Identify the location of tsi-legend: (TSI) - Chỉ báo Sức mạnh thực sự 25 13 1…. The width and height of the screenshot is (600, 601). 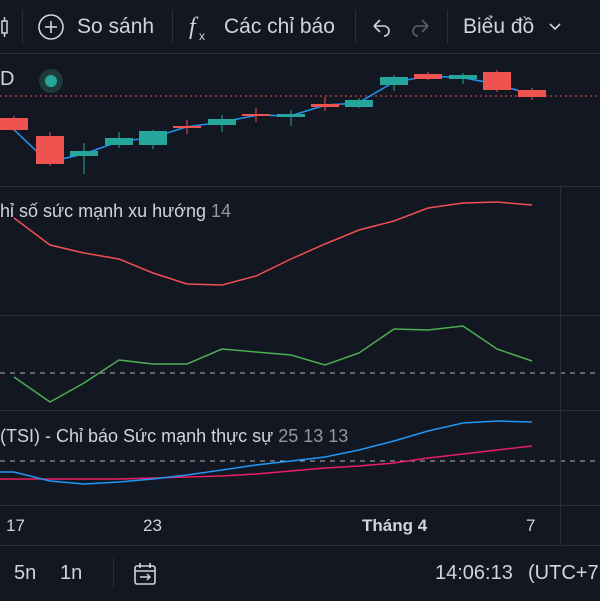
(174, 436).